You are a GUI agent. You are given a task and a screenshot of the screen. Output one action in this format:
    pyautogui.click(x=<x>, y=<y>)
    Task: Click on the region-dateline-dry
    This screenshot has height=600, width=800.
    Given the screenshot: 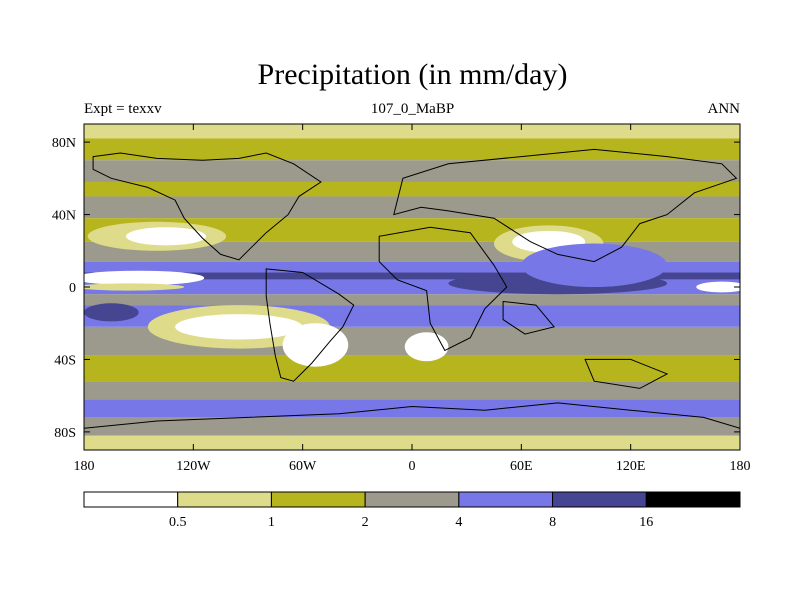 What is the action you would take?
    pyautogui.click(x=718, y=287)
    